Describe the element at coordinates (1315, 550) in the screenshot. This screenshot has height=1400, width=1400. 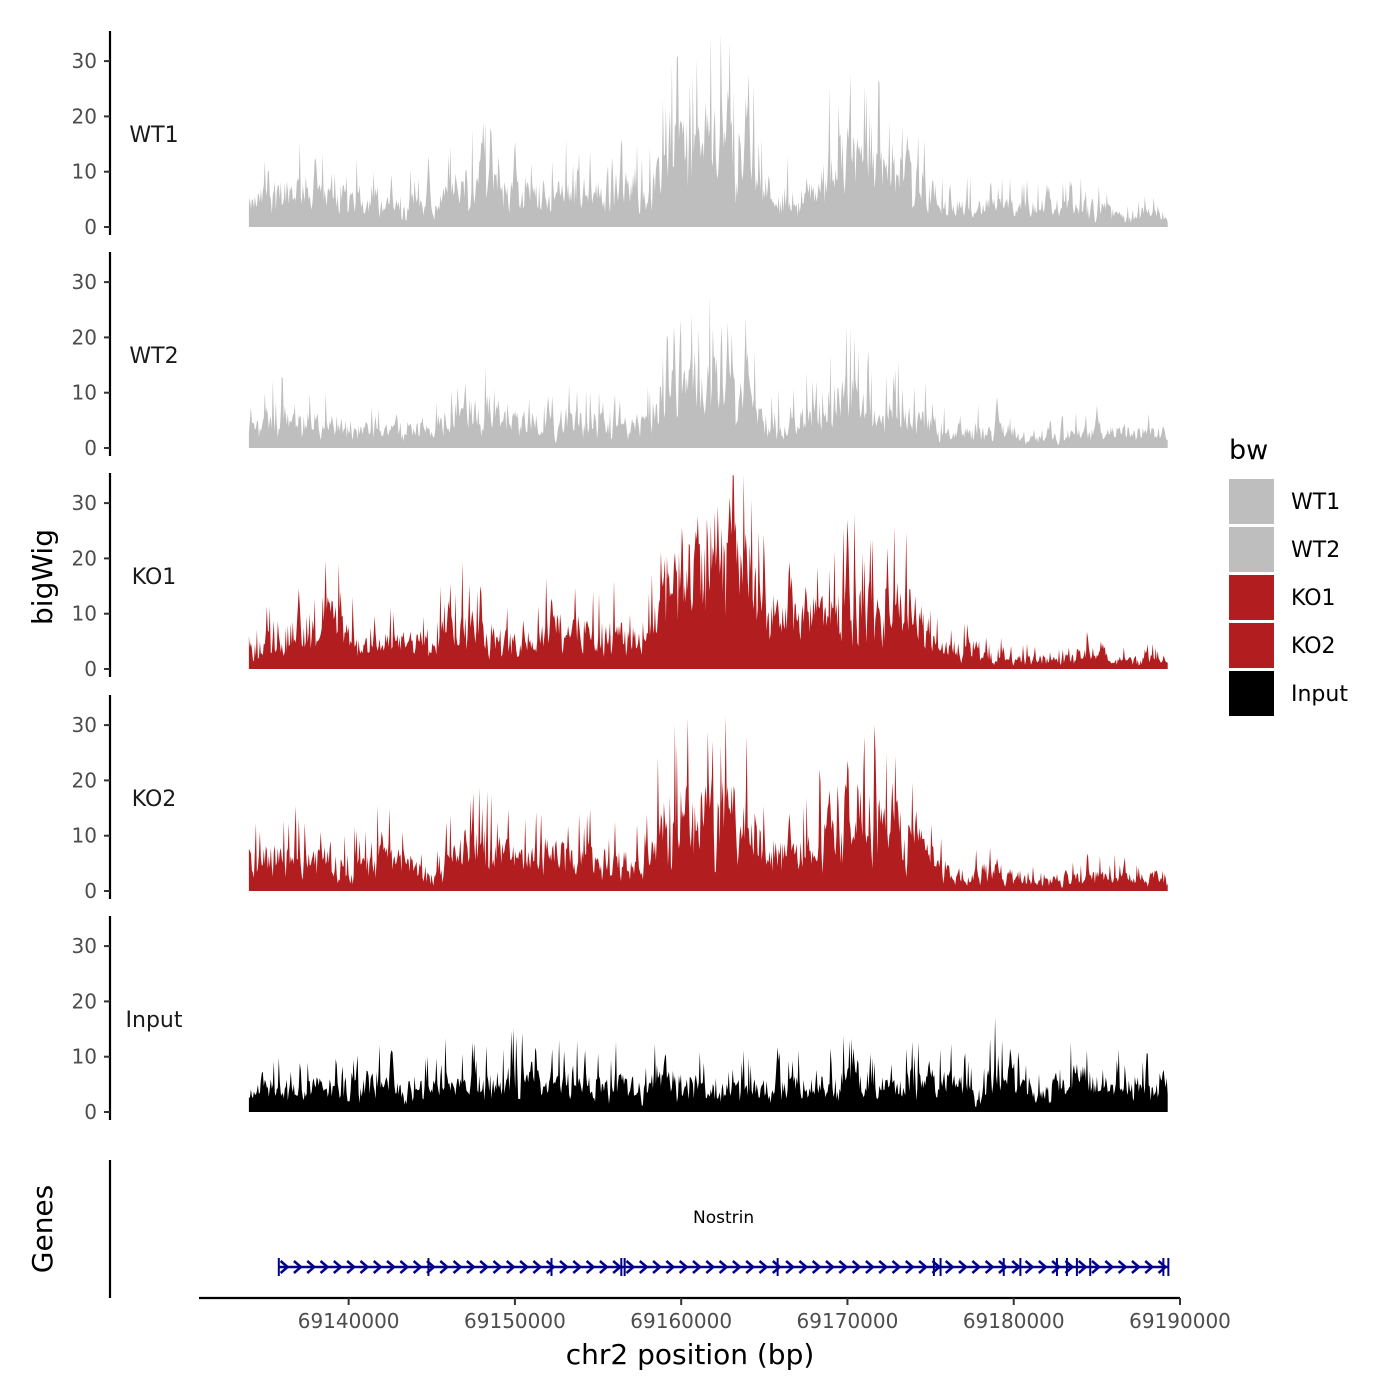
I see `legend-label-wt2: WT2` at that location.